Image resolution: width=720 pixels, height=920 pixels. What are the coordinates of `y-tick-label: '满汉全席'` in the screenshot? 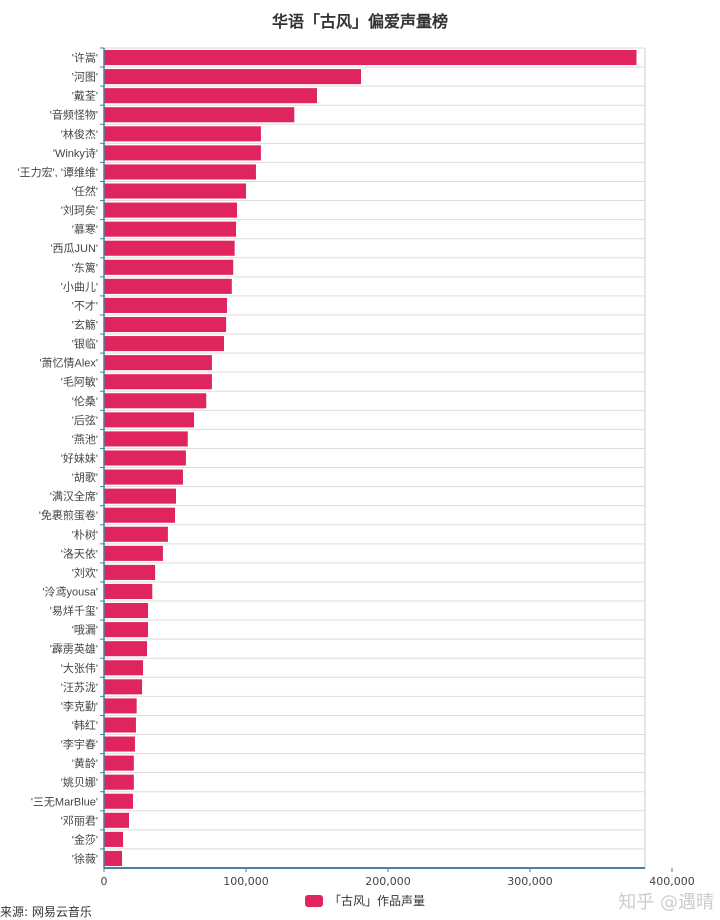 It's located at (74, 496).